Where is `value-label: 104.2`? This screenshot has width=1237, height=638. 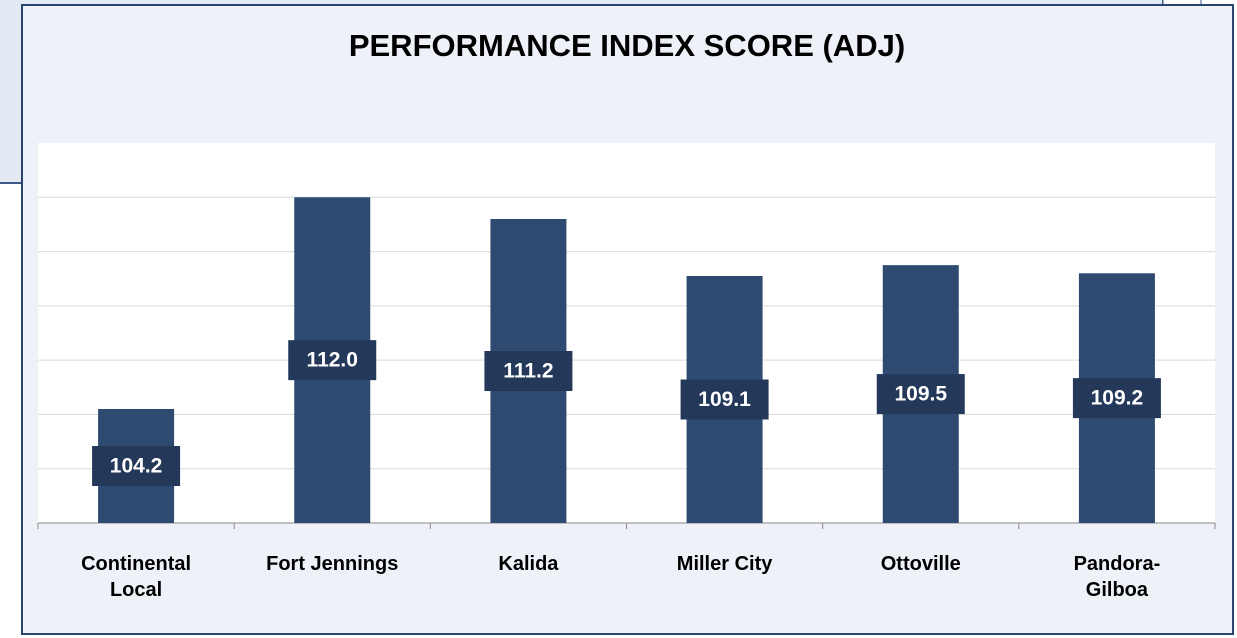
value-label: 104.2 is located at coordinates (136, 466).